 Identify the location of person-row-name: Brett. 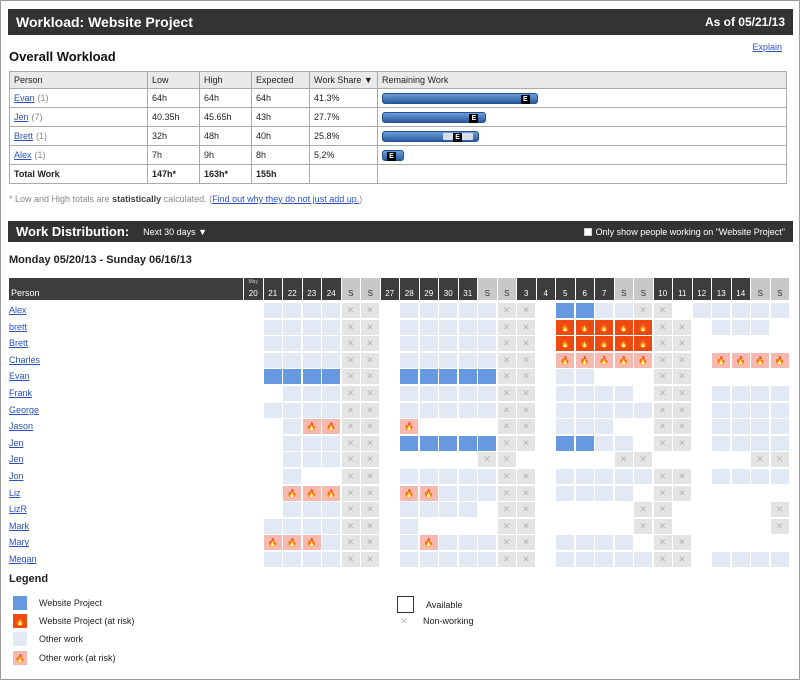
(19, 343).